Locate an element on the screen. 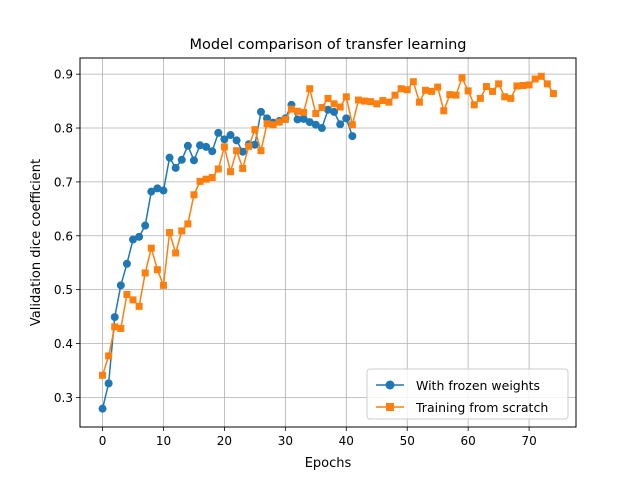 This screenshot has width=640, height=484. x-tick-label: 60 is located at coordinates (468, 441).